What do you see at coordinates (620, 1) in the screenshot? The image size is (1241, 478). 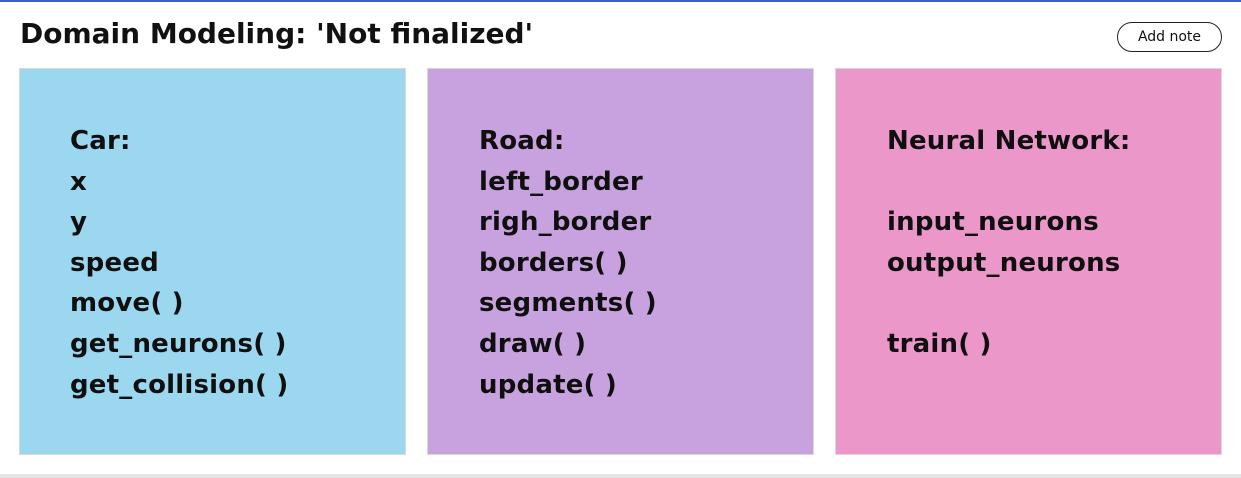 I see `top-accent-bar` at bounding box center [620, 1].